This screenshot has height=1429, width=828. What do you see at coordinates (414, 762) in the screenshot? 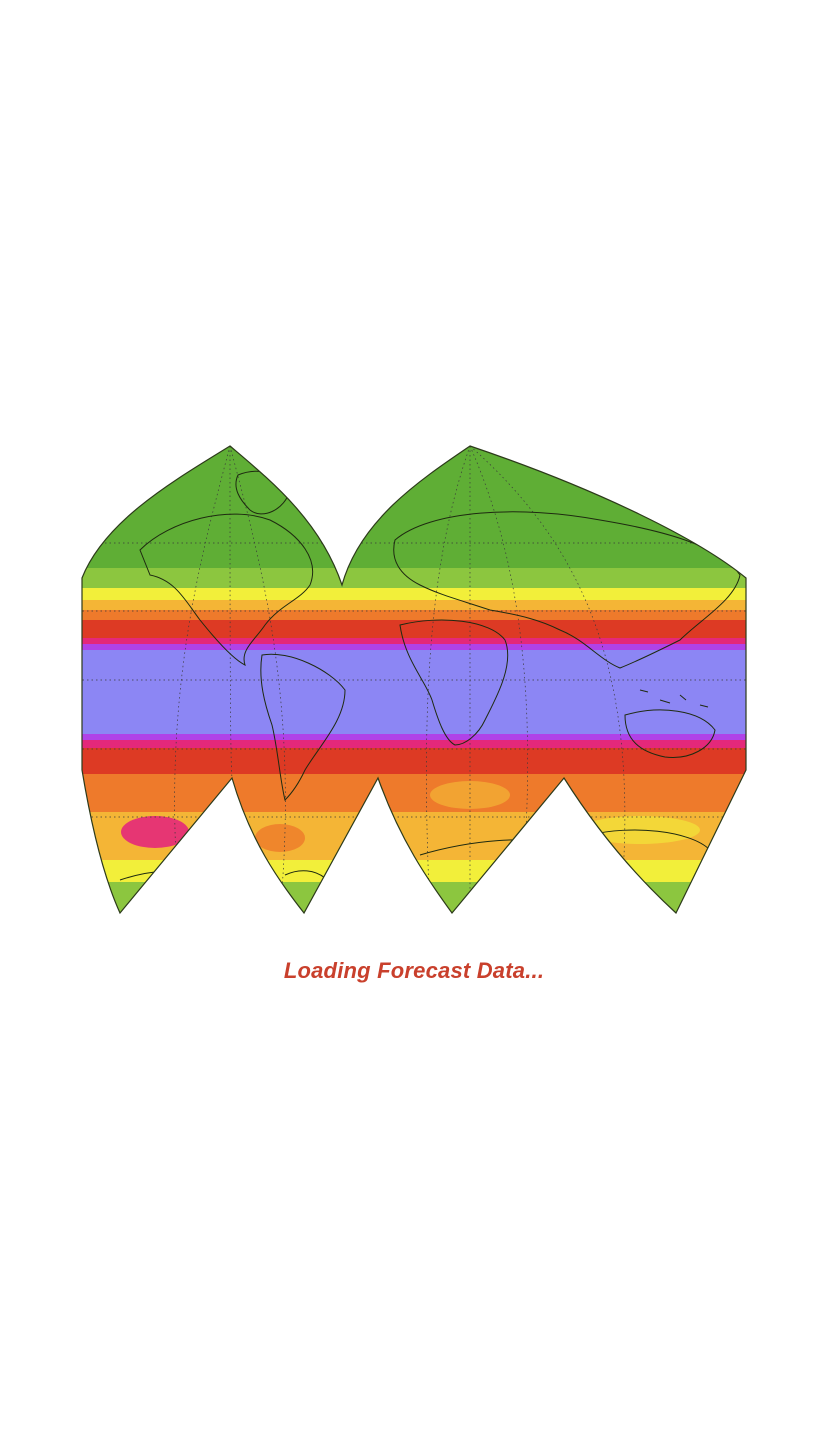
I see `band-hot-south` at bounding box center [414, 762].